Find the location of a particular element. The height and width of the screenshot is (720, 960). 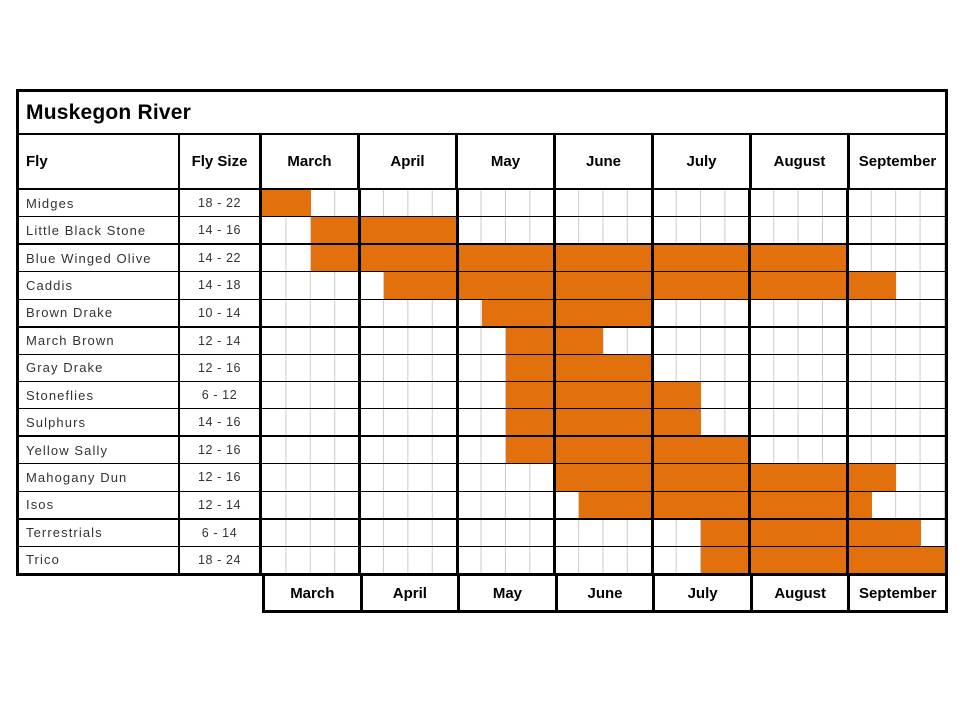

fly-row: Brown Drake 10 - 14 is located at coordinates (482, 313).